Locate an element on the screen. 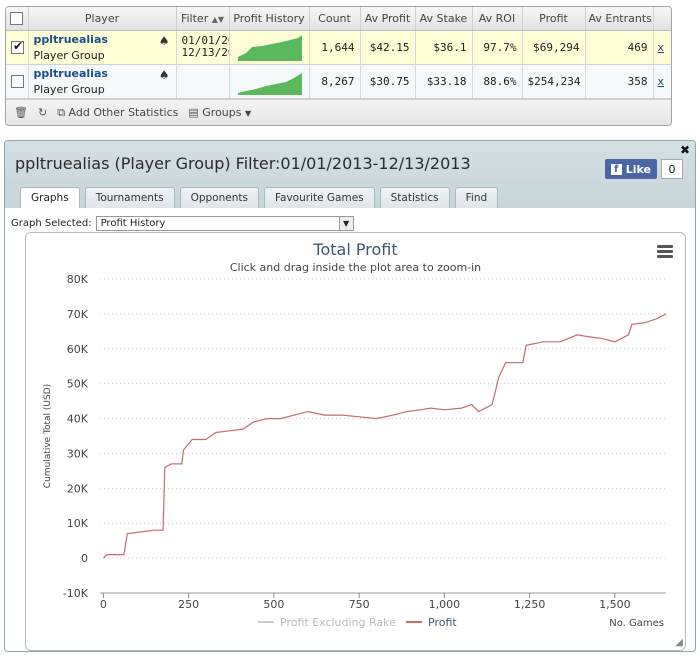 Image resolution: width=700 pixels, height=656 pixels. groups-dropdown: ▤ Groups ▼ is located at coordinates (220, 112).